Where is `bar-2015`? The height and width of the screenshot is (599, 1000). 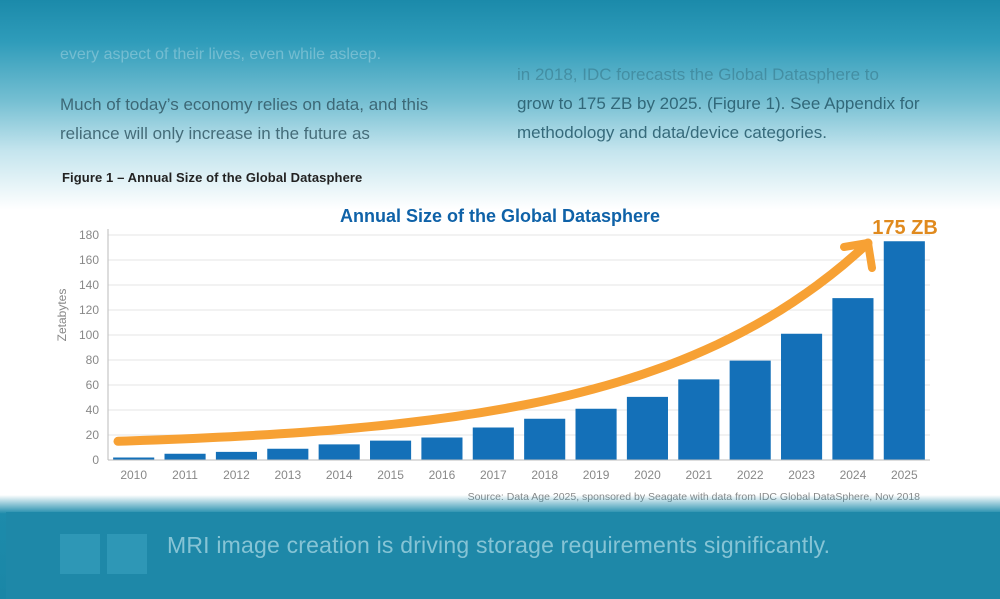 bar-2015 is located at coordinates (391, 450).